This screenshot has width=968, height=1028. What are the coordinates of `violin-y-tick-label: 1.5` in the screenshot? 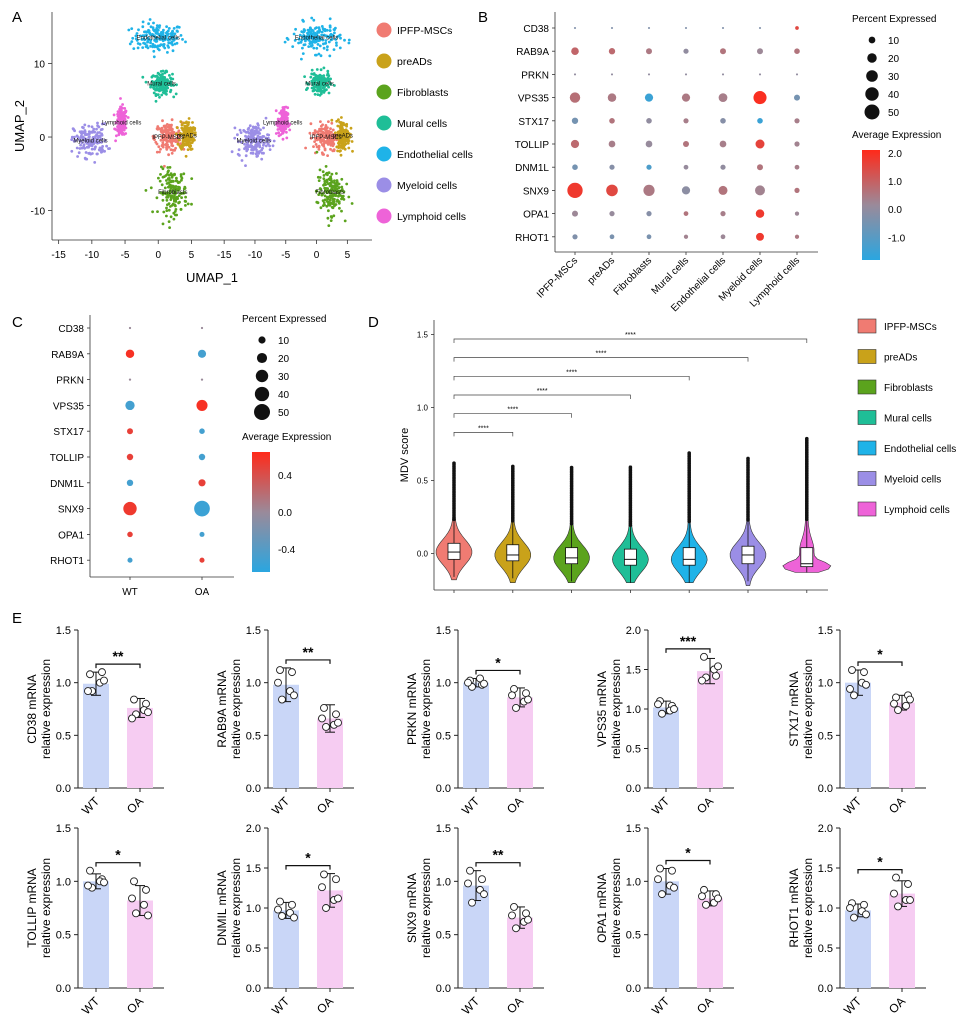 It's located at (423, 335).